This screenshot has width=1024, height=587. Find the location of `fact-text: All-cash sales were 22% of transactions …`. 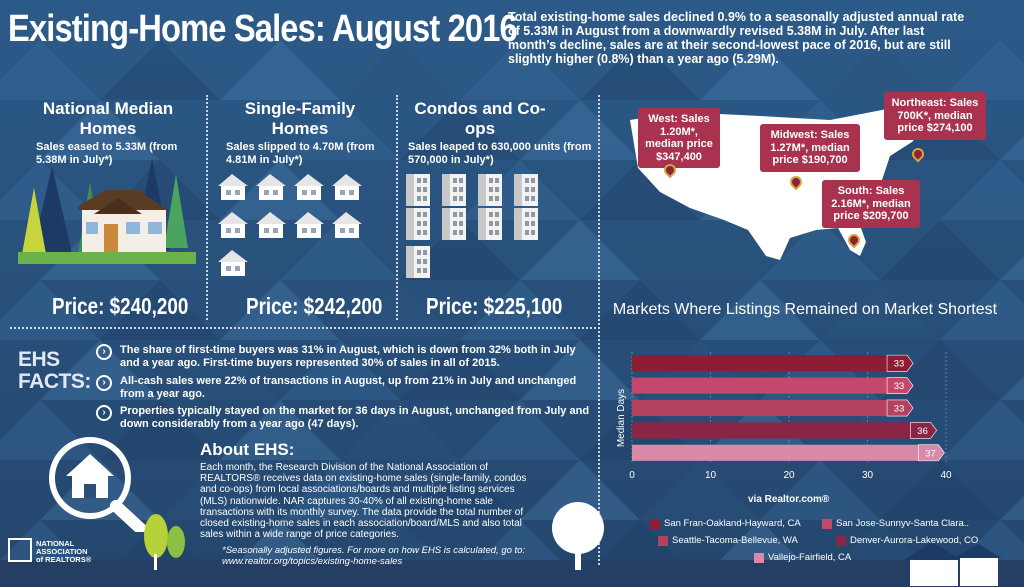

fact-text: All-cash sales were 22% of transactions … is located at coordinates (348, 387).